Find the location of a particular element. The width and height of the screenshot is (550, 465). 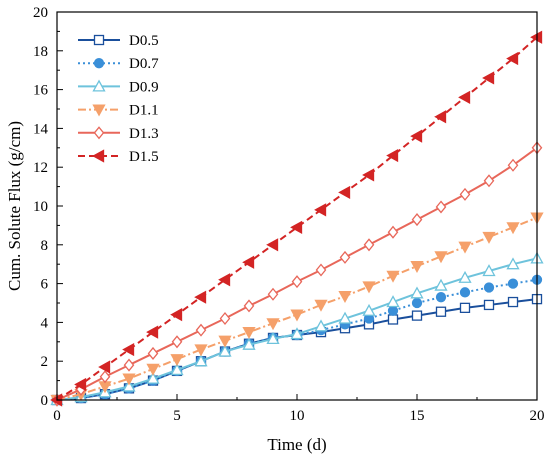

legend-item: D1.1 is located at coordinates (118, 111).